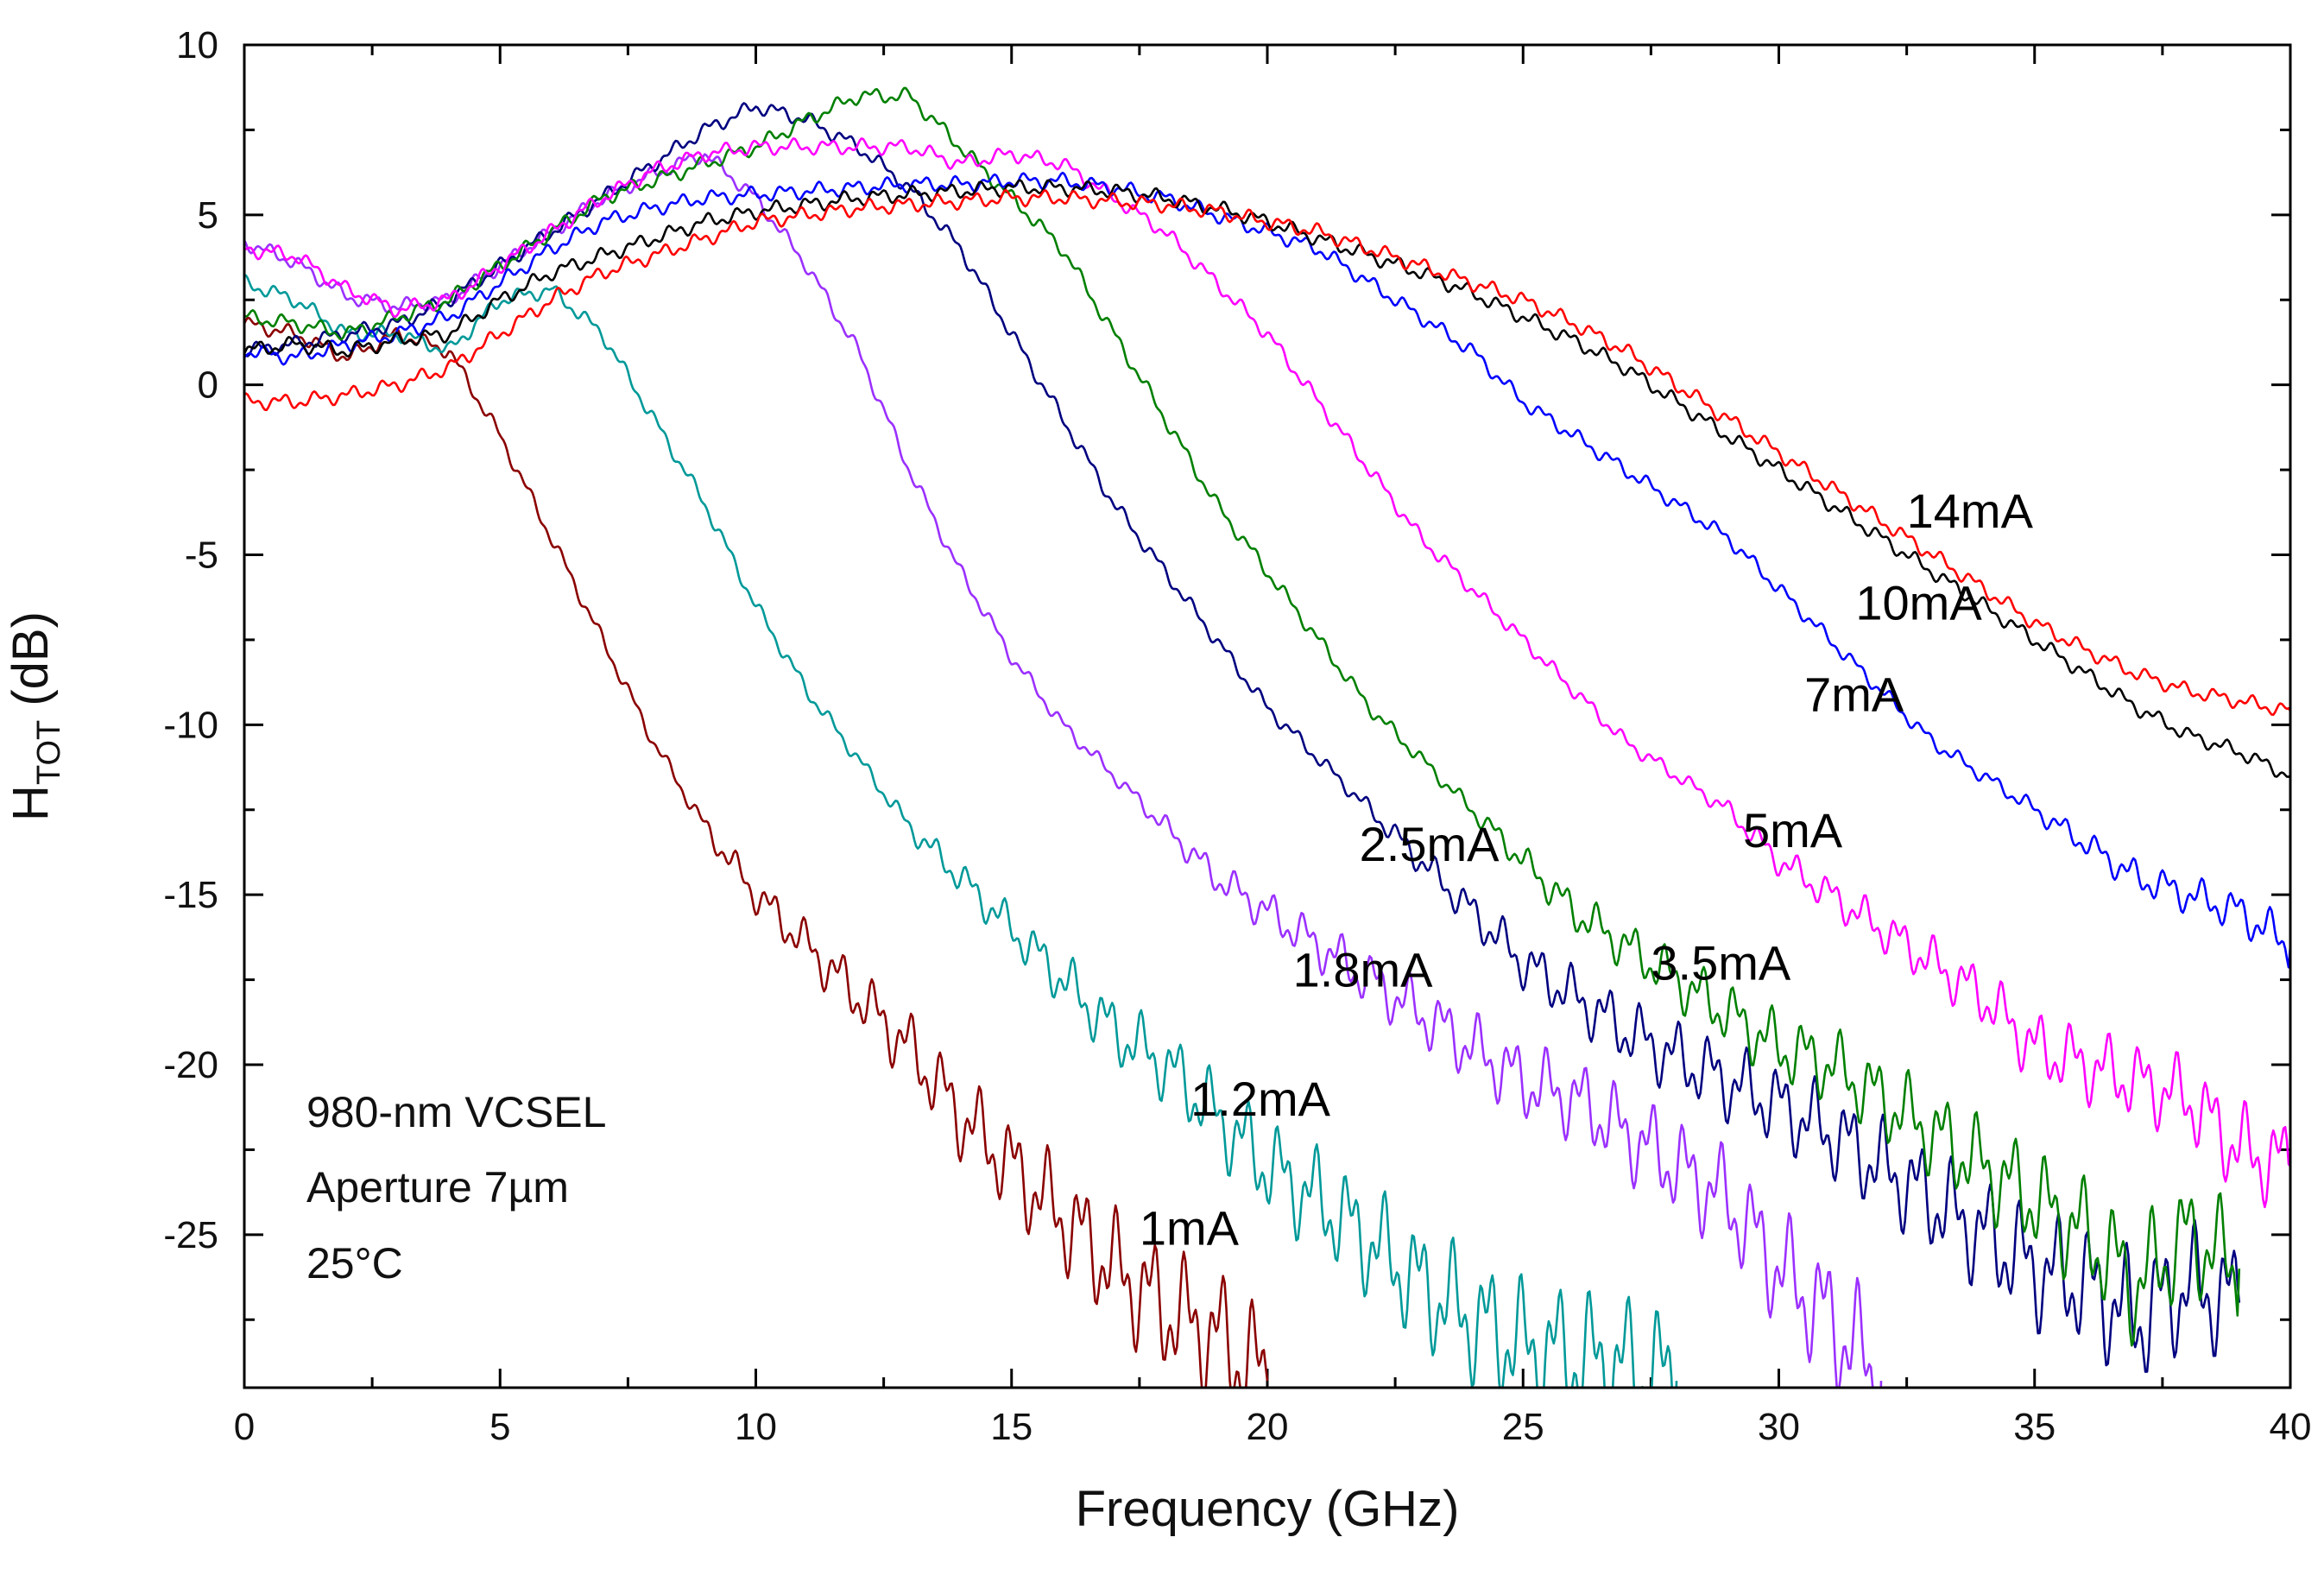 The image size is (2324, 1569). I want to click on y-tick-label: -15, so click(190, 895).